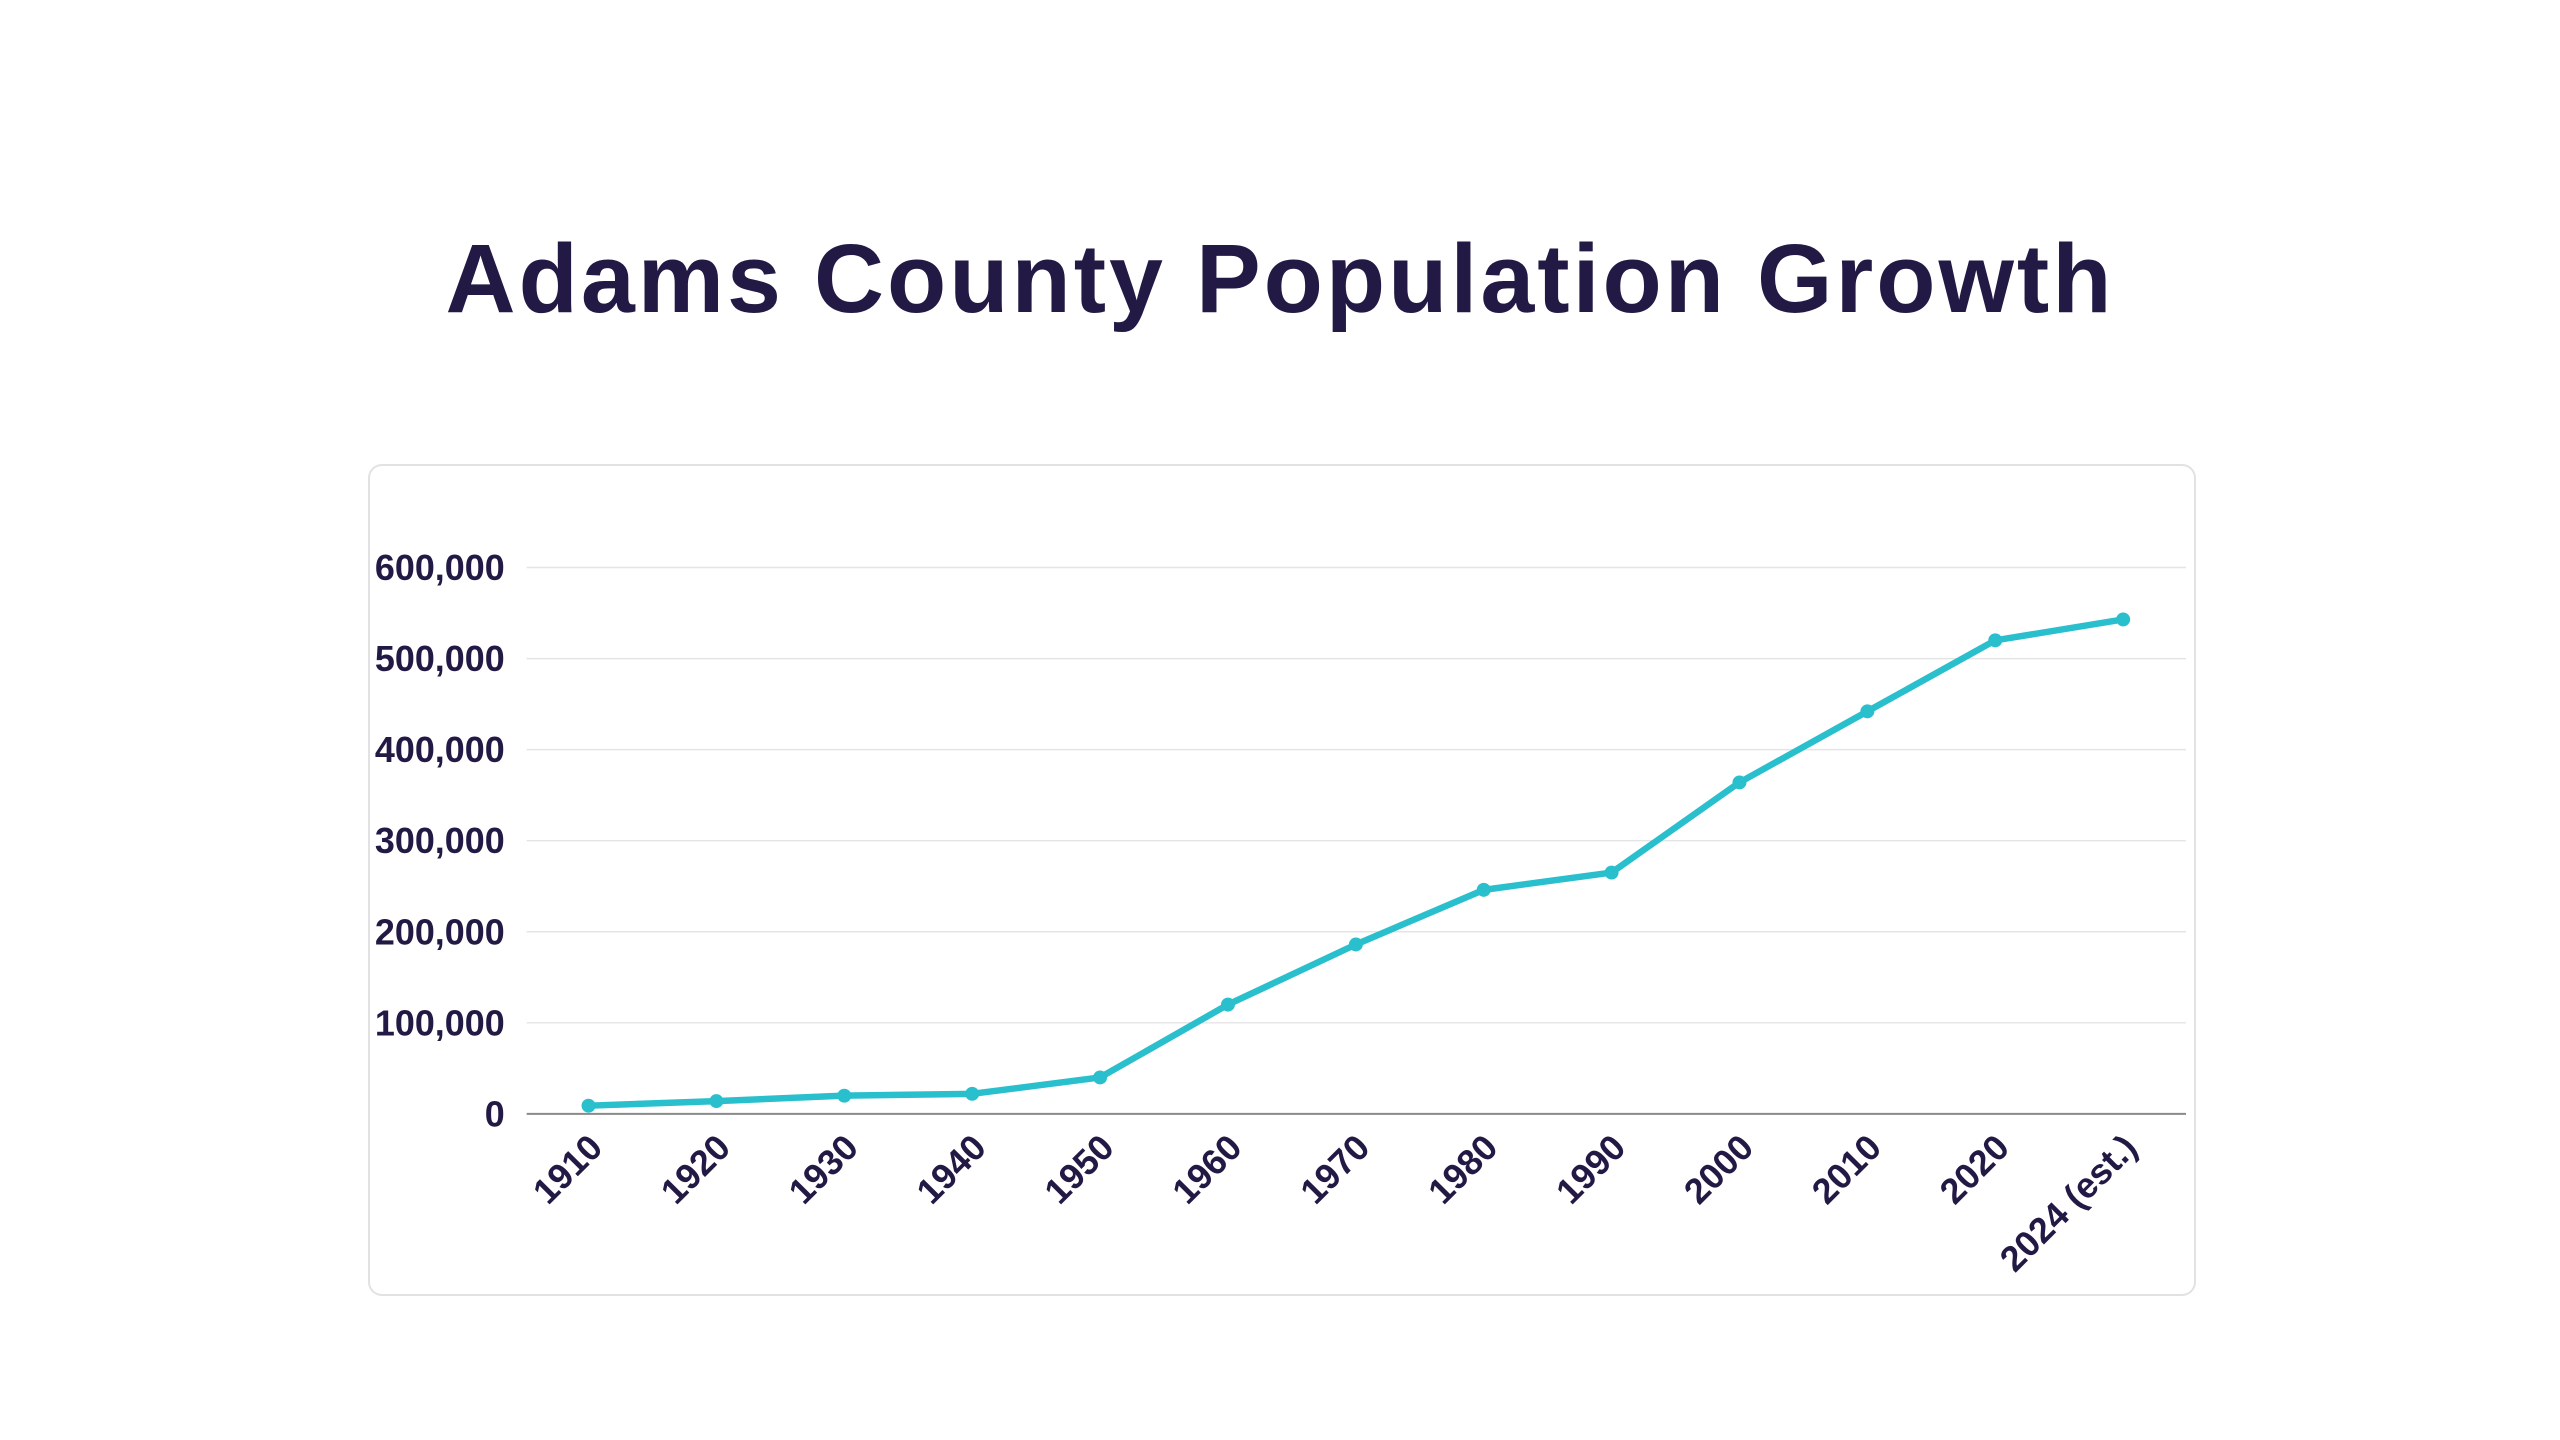 The image size is (2560, 1440). I want to click on x-tick-label: 1960, so click(1207, 1169).